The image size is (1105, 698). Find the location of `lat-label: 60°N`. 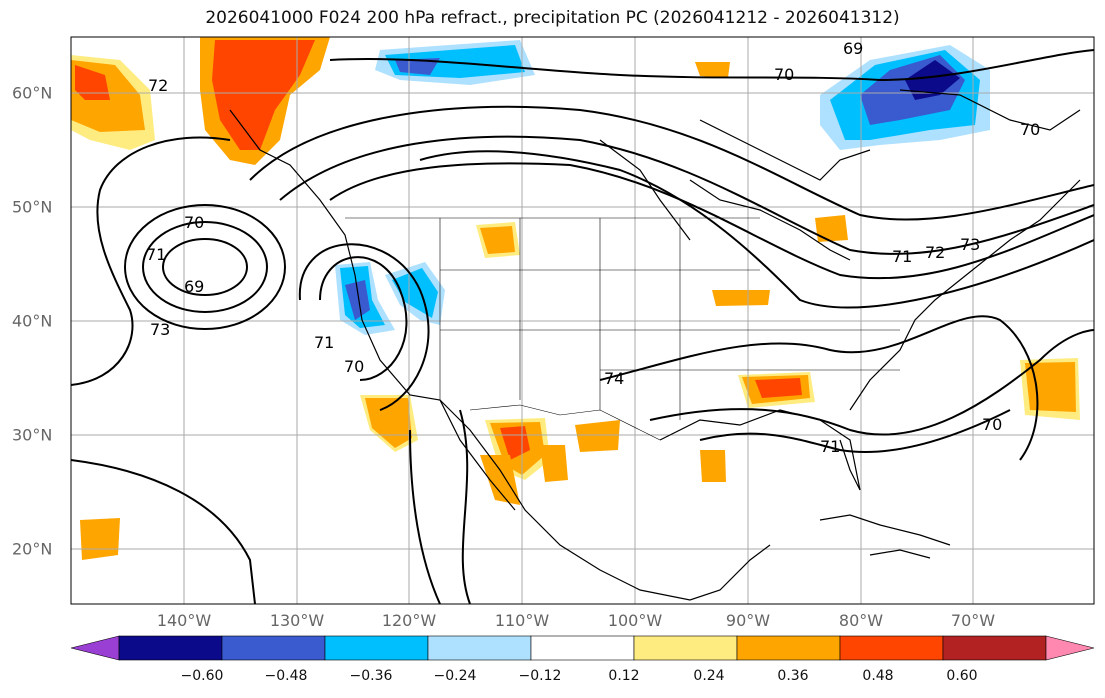

lat-label: 60°N is located at coordinates (32, 93).